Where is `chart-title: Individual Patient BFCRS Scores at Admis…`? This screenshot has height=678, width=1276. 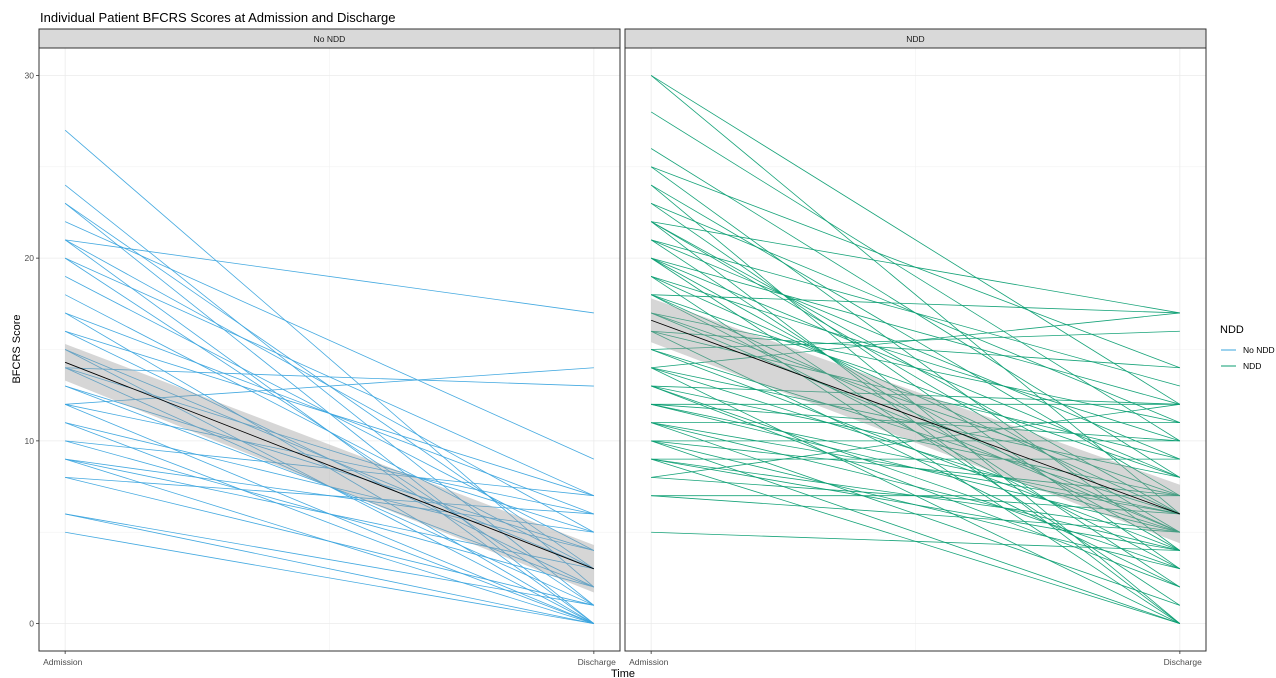
chart-title: Individual Patient BFCRS Scores at Admis… is located at coordinates (218, 17).